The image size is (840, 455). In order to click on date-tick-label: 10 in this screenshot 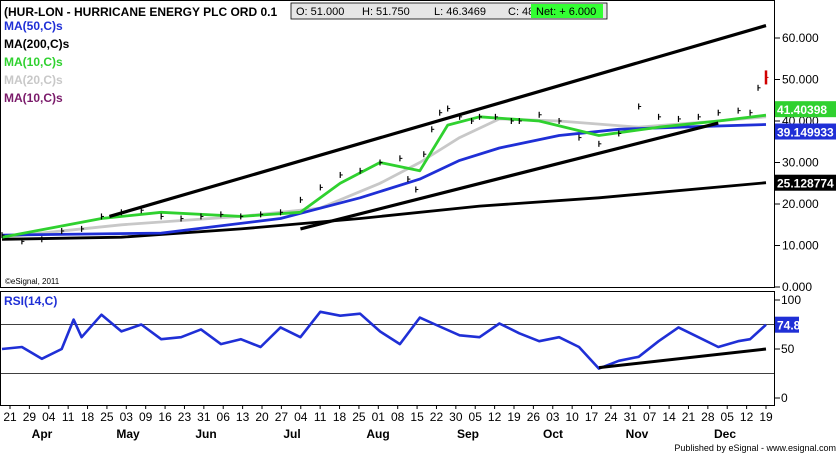, I will do `click(572, 417)`.